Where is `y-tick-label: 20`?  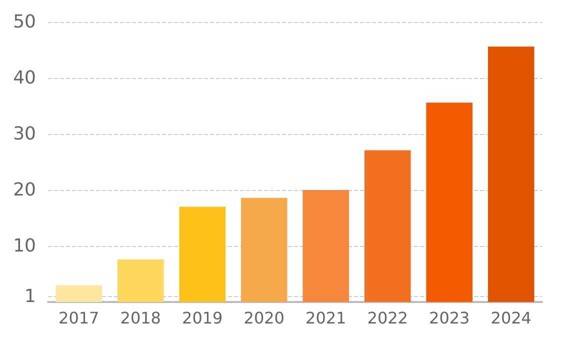 y-tick-label: 20 is located at coordinates (24, 190).